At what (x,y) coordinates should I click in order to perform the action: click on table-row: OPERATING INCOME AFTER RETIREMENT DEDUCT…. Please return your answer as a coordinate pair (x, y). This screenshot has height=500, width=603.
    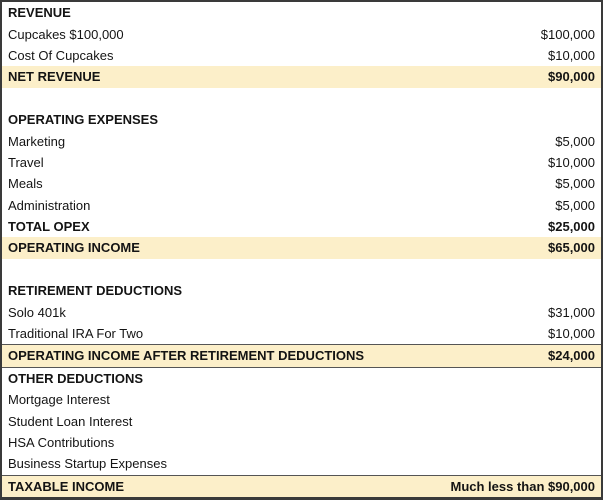
    Looking at the image, I should click on (301, 356).